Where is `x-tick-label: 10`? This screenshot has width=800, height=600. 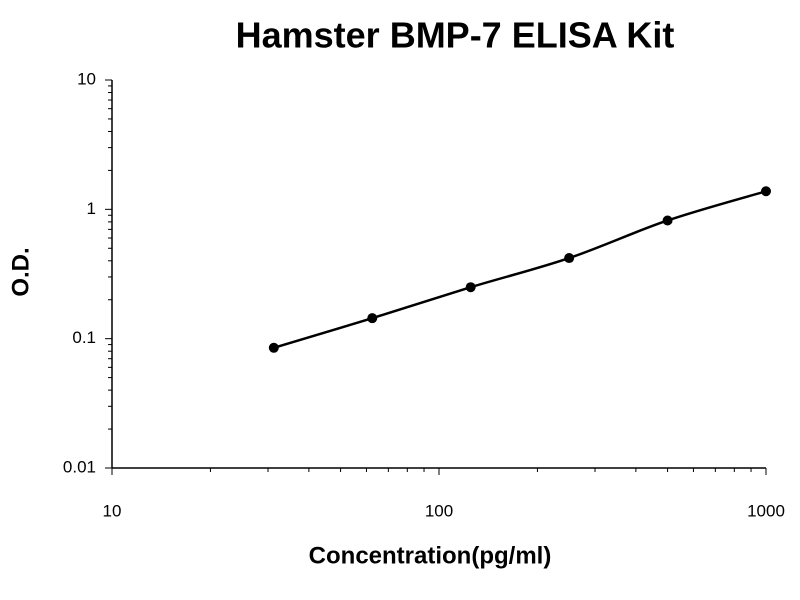
x-tick-label: 10 is located at coordinates (112, 510).